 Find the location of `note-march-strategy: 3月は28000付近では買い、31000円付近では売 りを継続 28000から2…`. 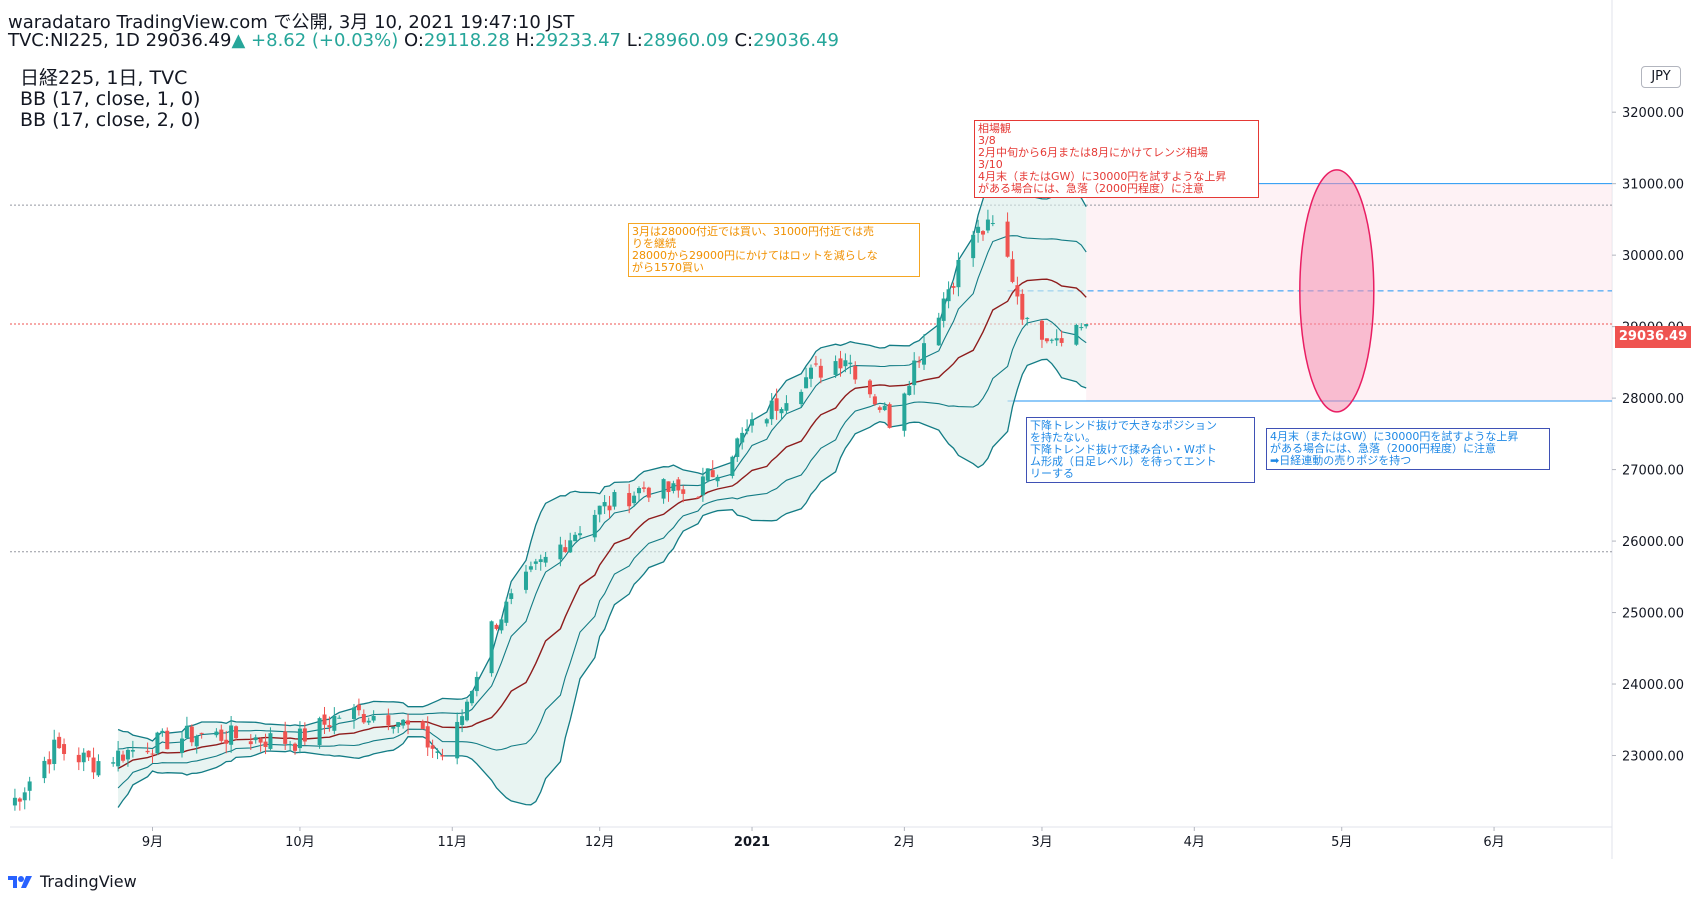

note-march-strategy: 3月は28000付近では買い、31000円付近では売 りを継続 28000から2… is located at coordinates (774, 250).